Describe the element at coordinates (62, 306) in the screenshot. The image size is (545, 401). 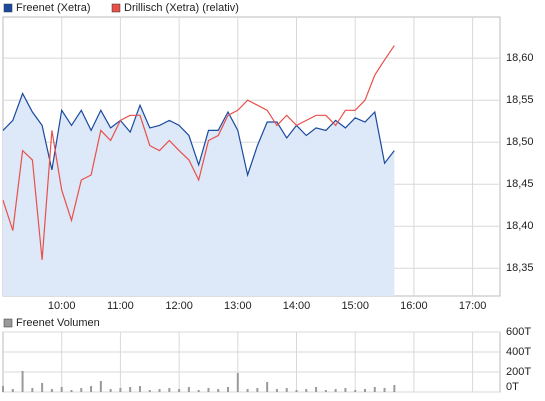
I see `x-tick-label: 10:00` at that location.